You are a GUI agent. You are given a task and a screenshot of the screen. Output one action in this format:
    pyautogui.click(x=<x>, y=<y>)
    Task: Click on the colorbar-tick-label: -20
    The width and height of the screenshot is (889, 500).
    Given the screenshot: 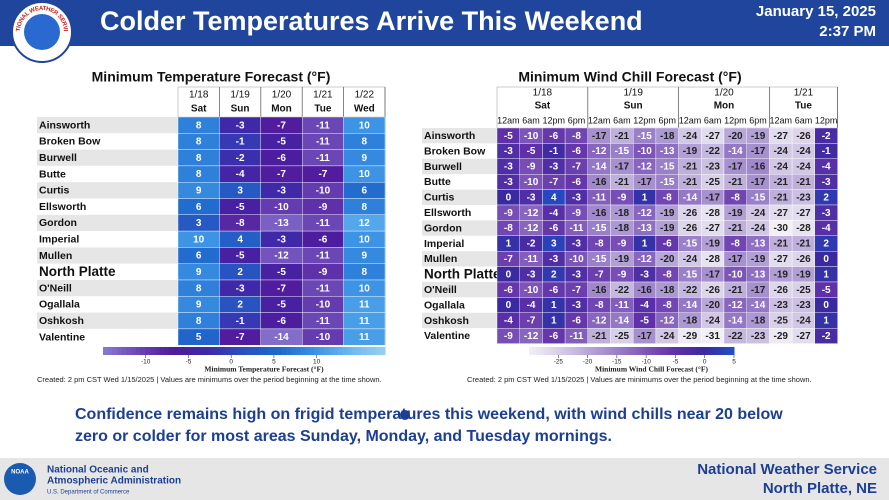 What is the action you would take?
    pyautogui.click(x=588, y=362)
    